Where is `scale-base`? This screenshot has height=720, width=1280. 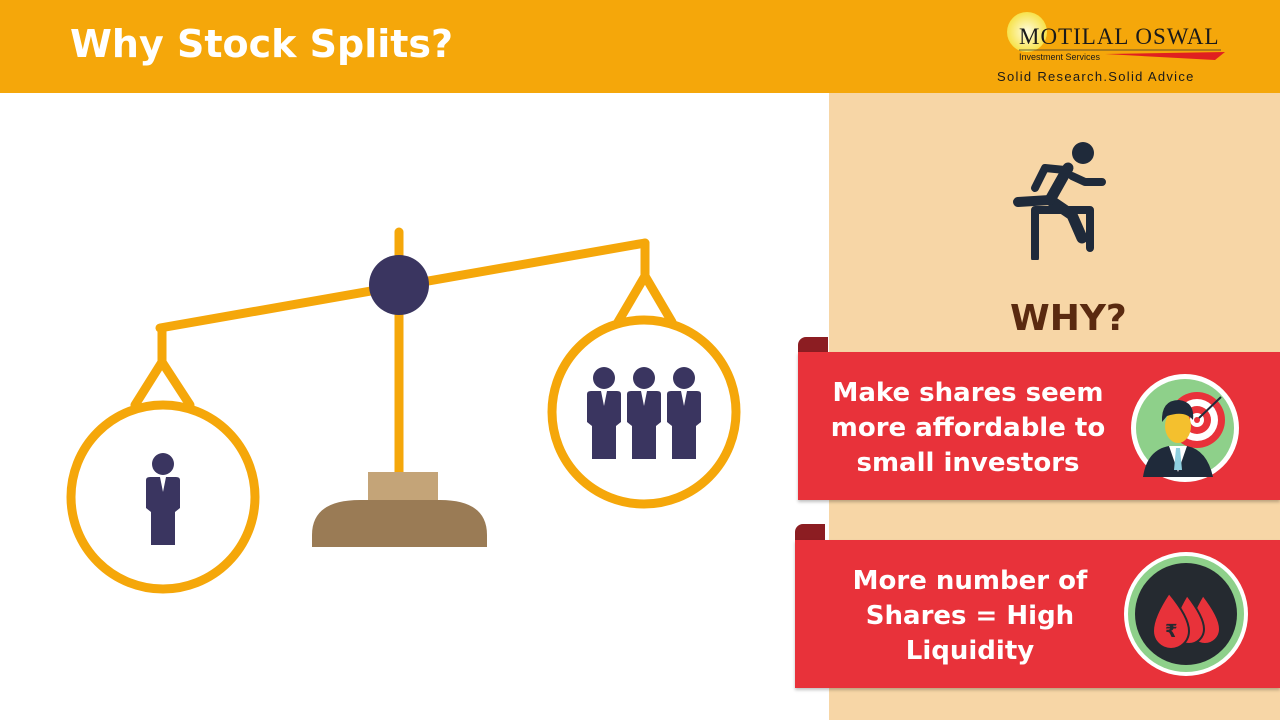 scale-base is located at coordinates (399, 523).